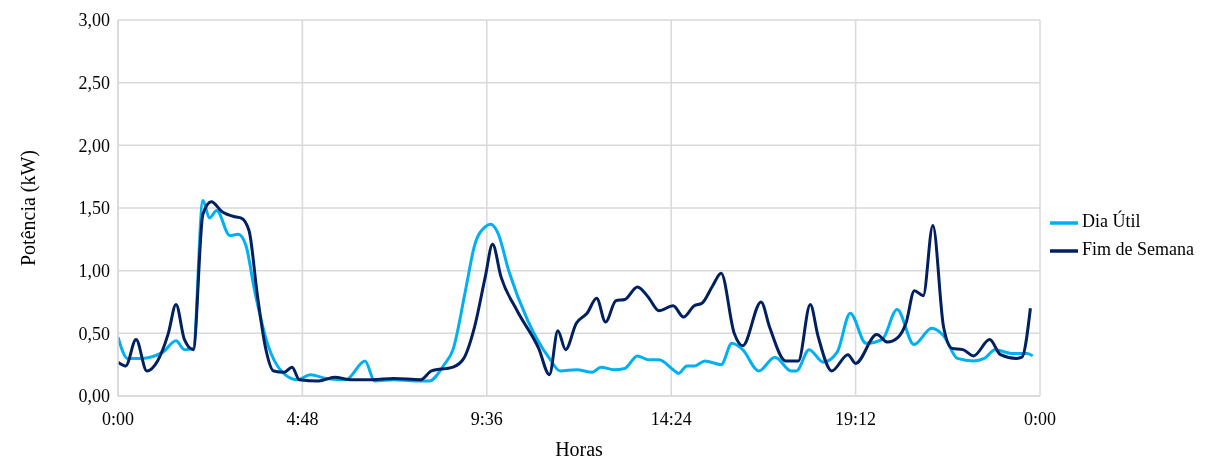 The height and width of the screenshot is (466, 1222). I want to click on y-tick-label: 1,00, so click(94, 271).